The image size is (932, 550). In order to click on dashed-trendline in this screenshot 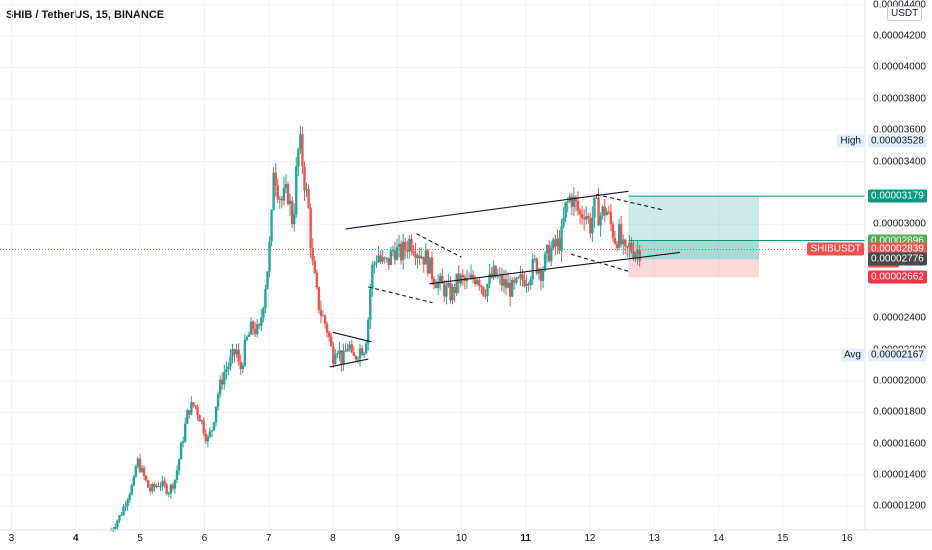, I will do `click(439, 245)`.